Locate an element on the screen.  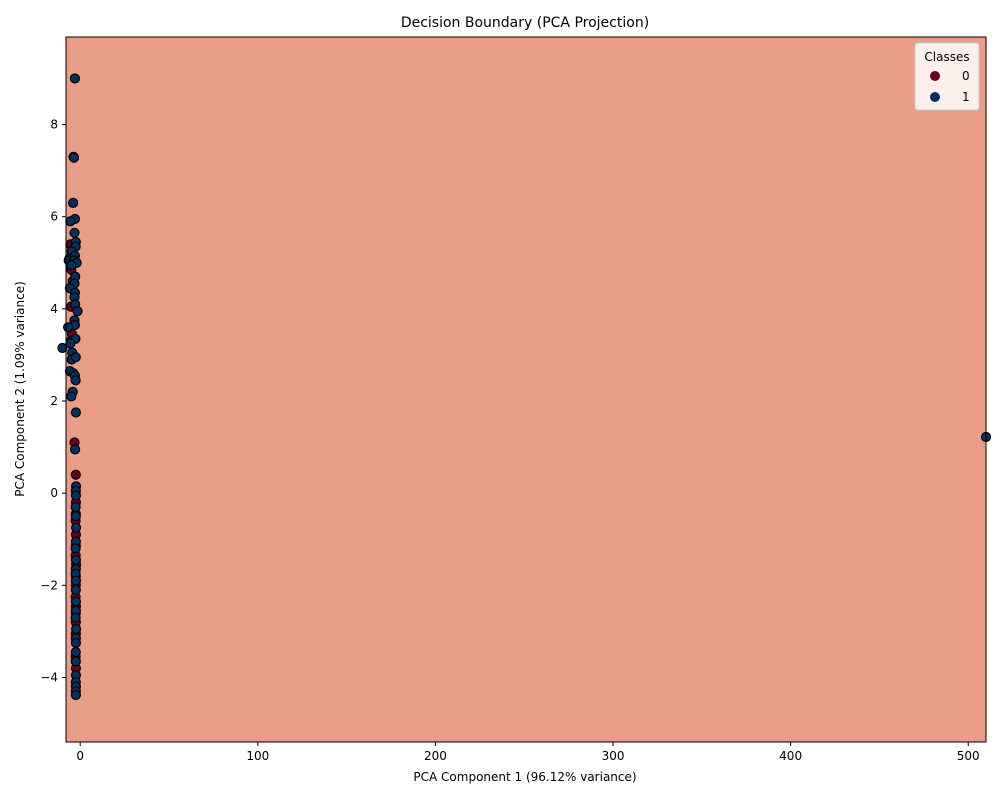
y-tick-label: 8 is located at coordinates (54, 125).